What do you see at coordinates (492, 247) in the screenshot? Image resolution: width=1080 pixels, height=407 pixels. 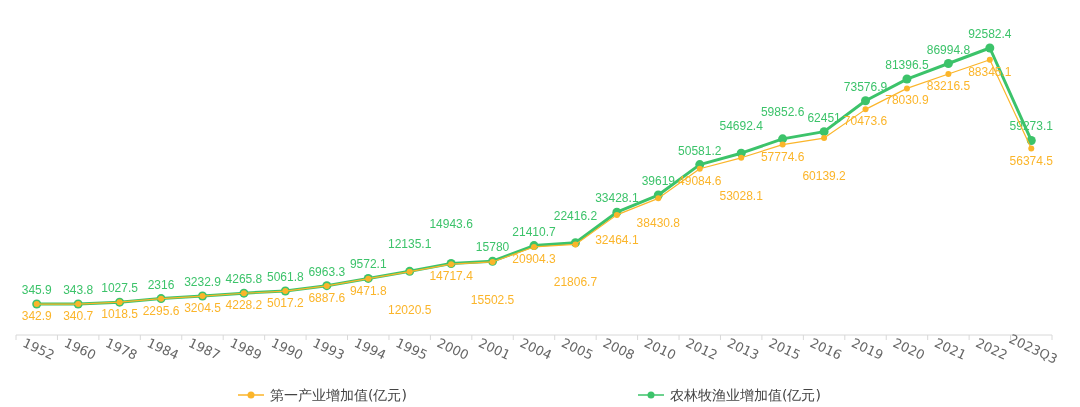 I see `data-label: 15780` at bounding box center [492, 247].